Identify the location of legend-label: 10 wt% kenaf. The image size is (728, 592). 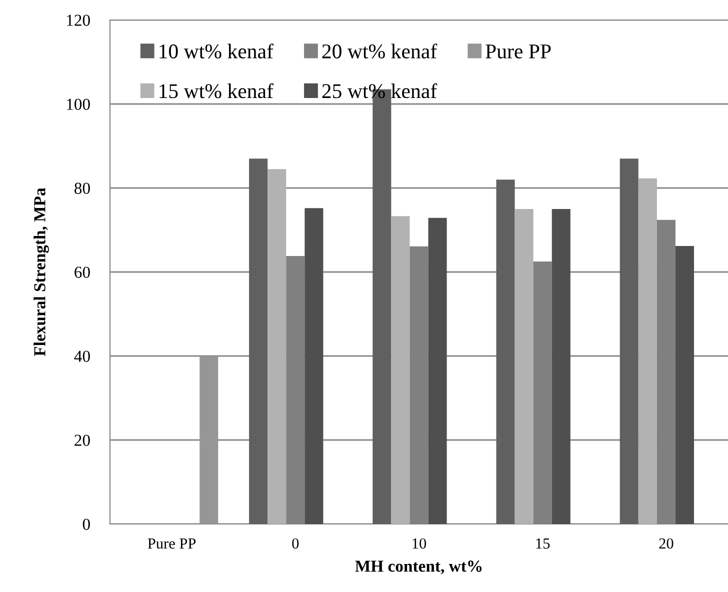
(217, 51).